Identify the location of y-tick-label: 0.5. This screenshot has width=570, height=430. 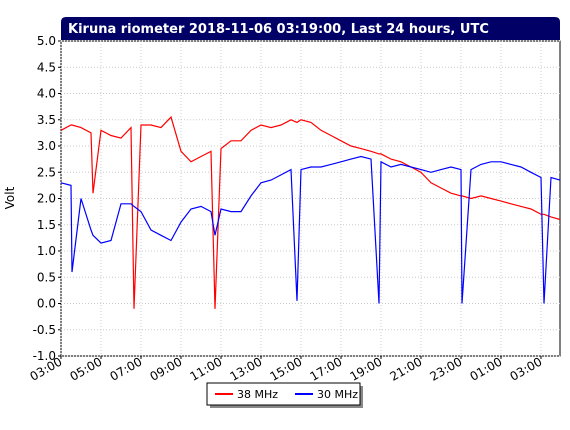
(46, 277).